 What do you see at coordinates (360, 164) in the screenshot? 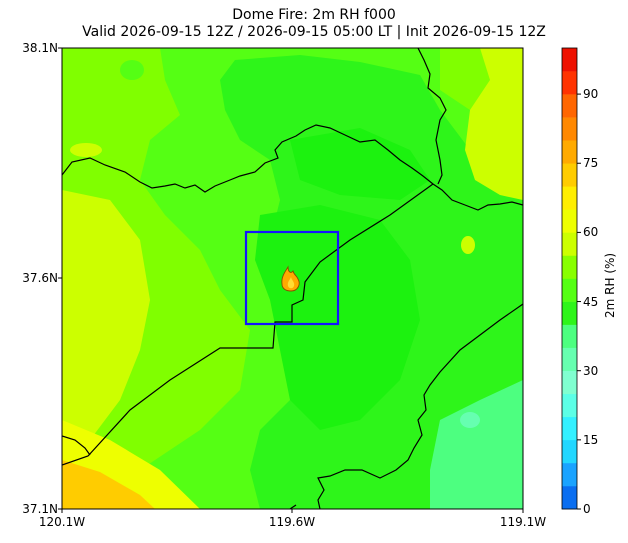
I see `rh-contour-35-north` at bounding box center [360, 164].